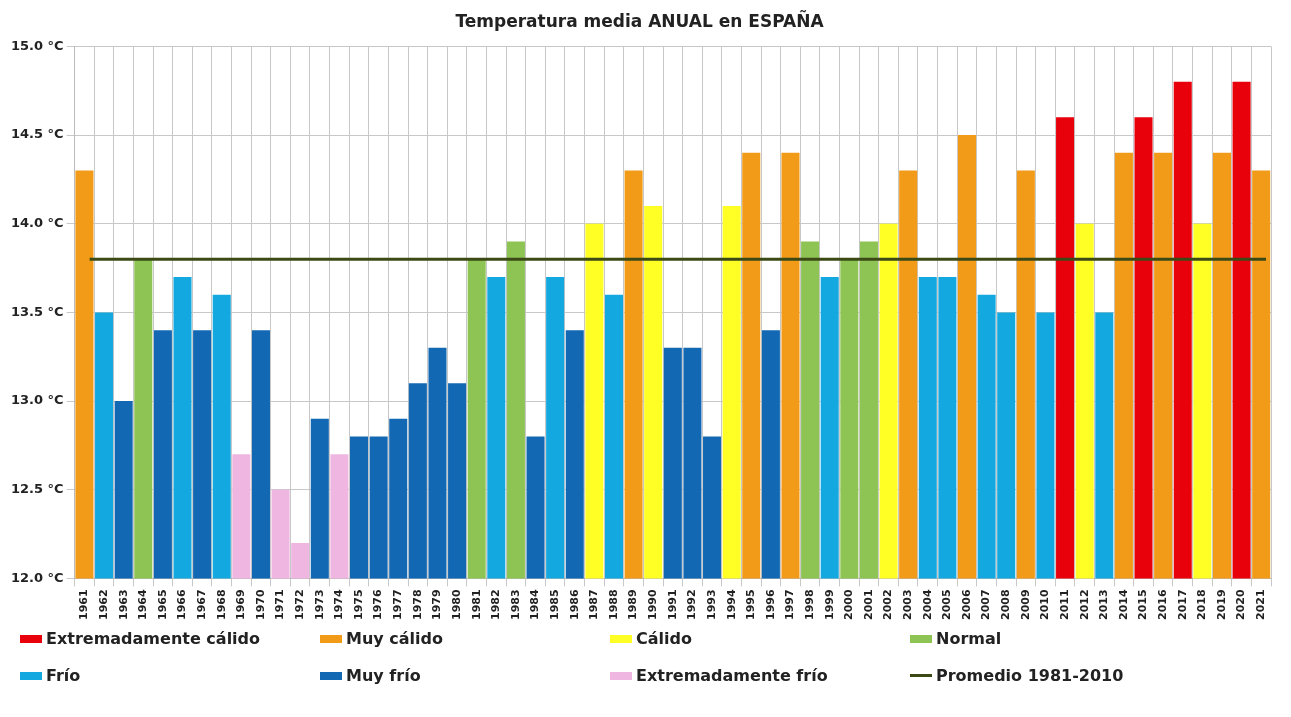 The image size is (1291, 717). Describe the element at coordinates (162, 605) in the screenshot. I see `x-tick-label: 1965` at that location.